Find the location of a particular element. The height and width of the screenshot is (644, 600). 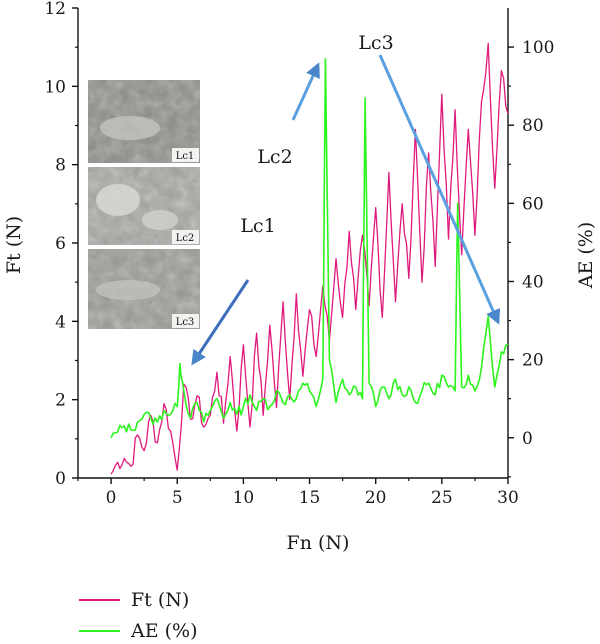

y-left-tick-label: 2 is located at coordinates (60, 401).